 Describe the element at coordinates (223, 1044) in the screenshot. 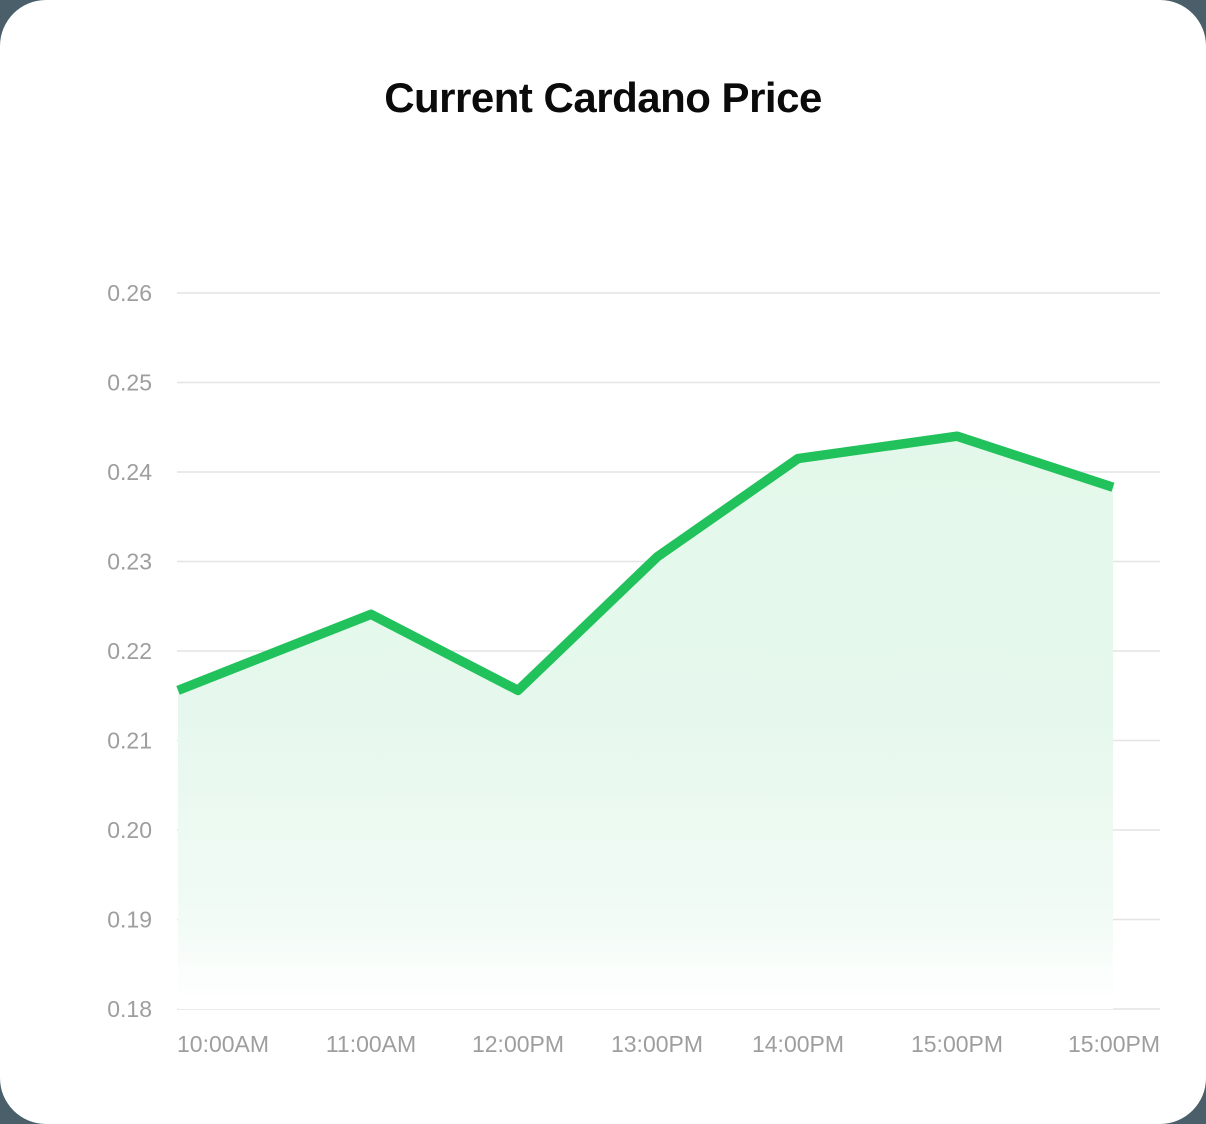

I see `x-tick-label: 10:00AM` at that location.